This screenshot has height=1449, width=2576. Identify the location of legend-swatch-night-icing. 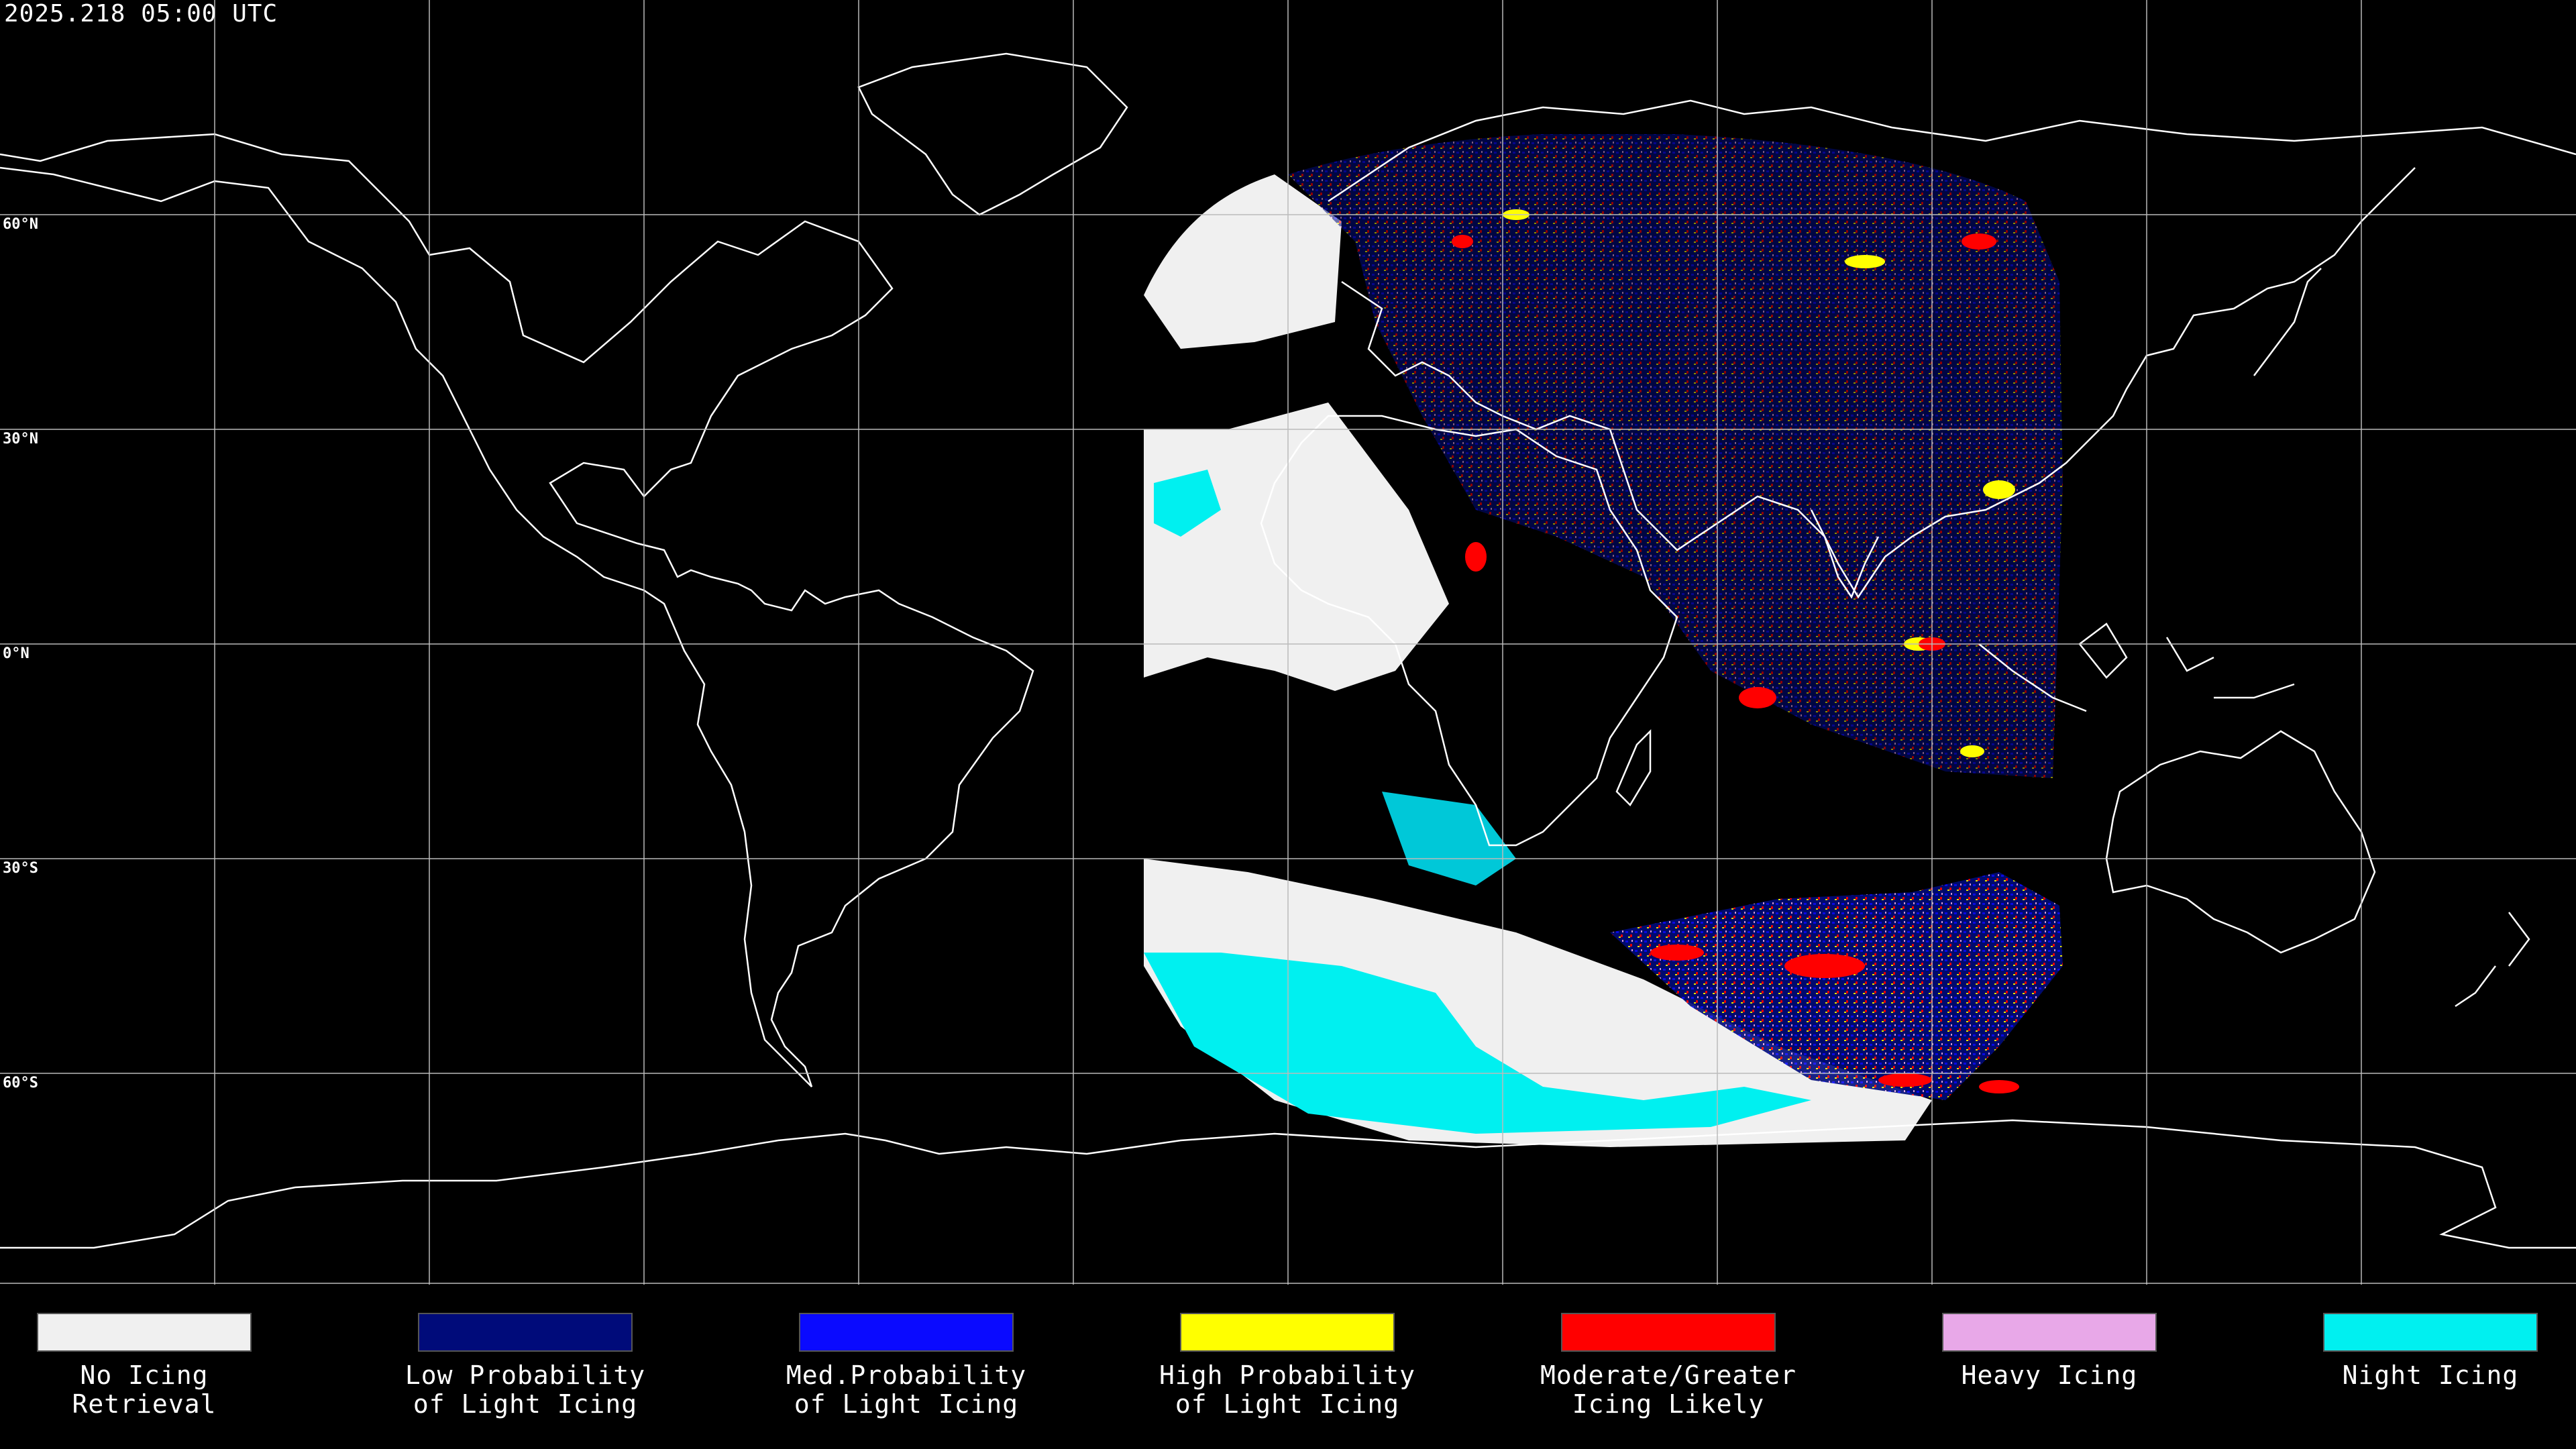
(2430, 1332).